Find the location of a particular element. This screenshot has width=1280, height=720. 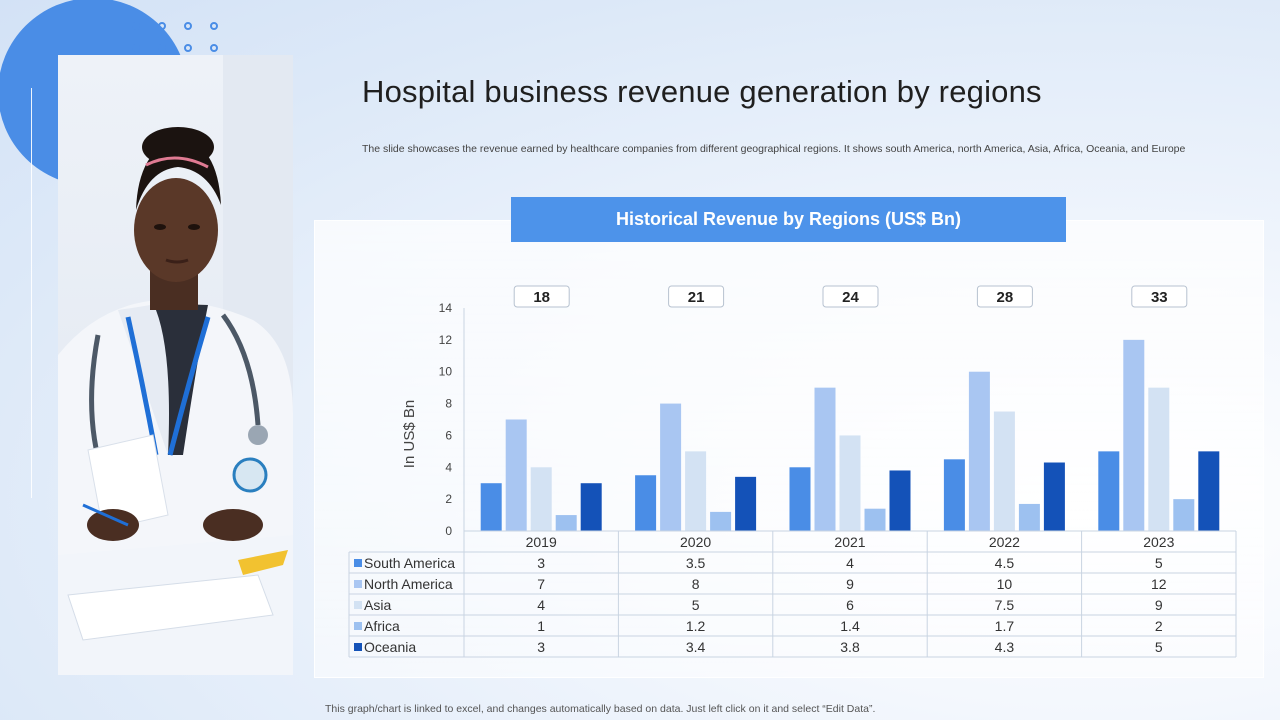

data-label: 10 is located at coordinates (1005, 584).